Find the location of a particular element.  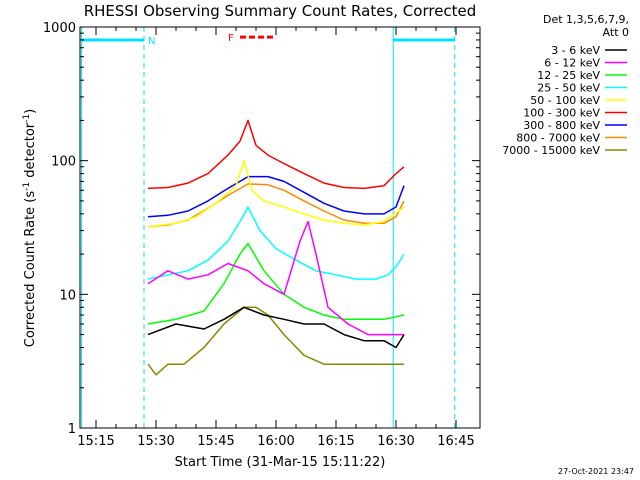

series-line-12-25-keV is located at coordinates (276, 283).